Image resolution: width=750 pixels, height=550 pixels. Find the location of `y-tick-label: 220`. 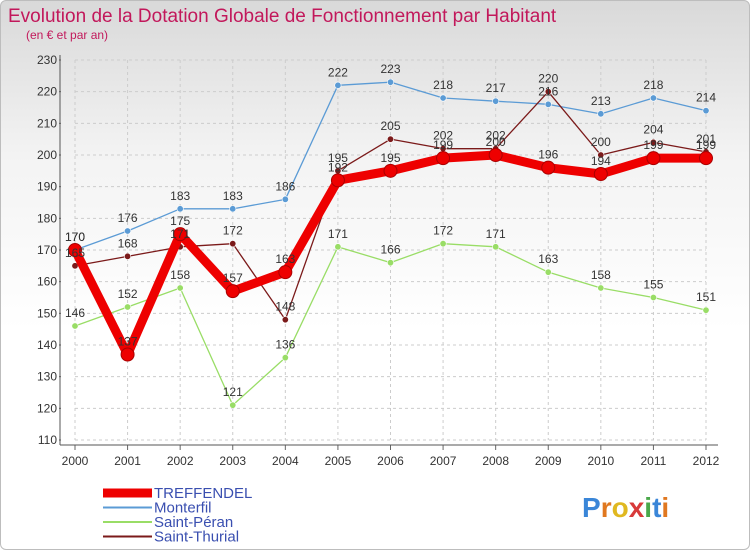

y-tick-label: 220 is located at coordinates (47, 92).